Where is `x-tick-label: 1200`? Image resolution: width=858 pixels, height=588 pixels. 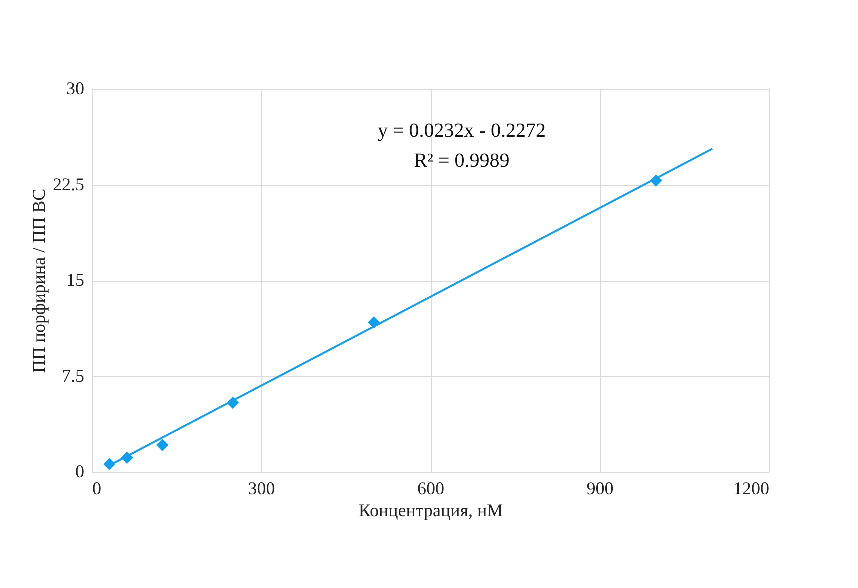 x-tick-label: 1200 is located at coordinates (752, 488).